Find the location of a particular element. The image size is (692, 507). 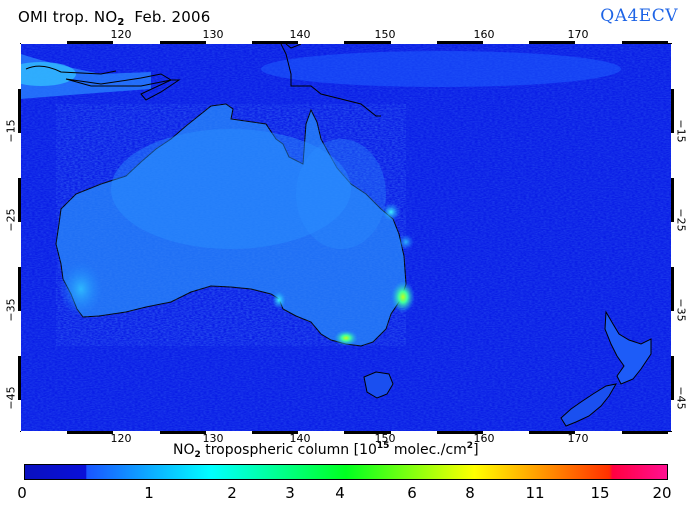

colorbar-label: 0 is located at coordinates (22, 493).